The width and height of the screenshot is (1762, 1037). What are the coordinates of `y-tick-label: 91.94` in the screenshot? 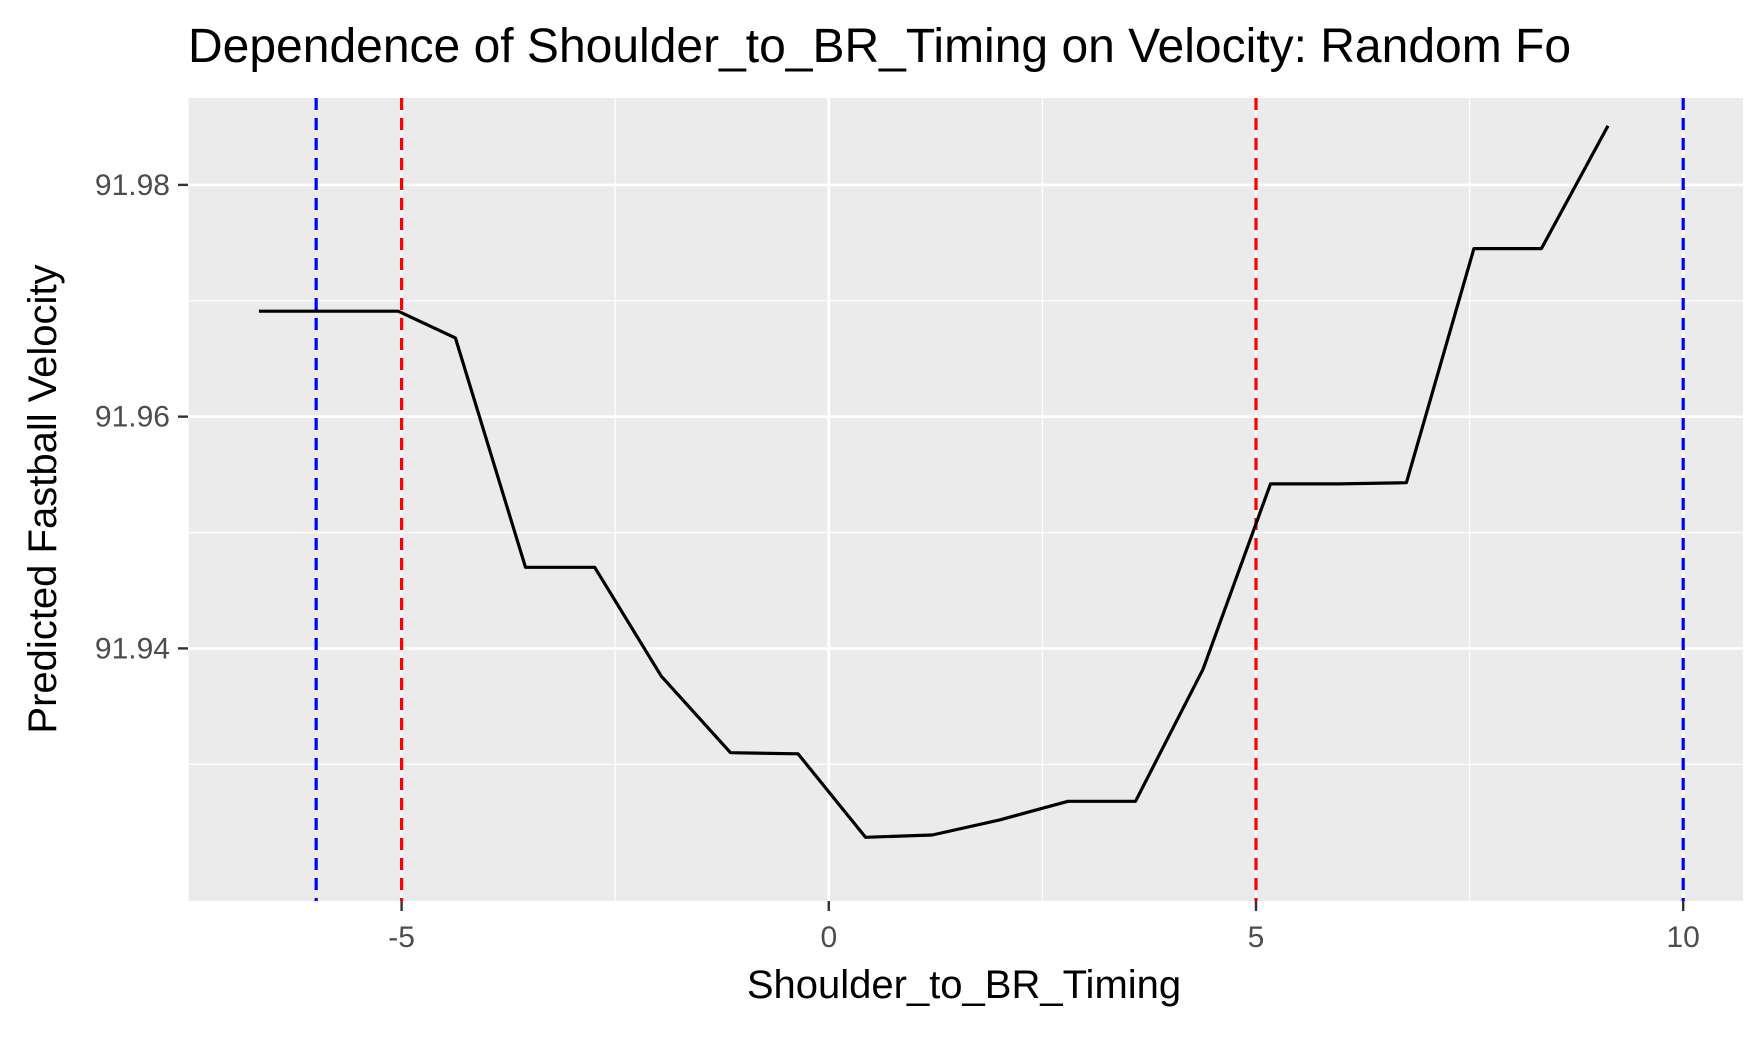 It's located at (132, 648).